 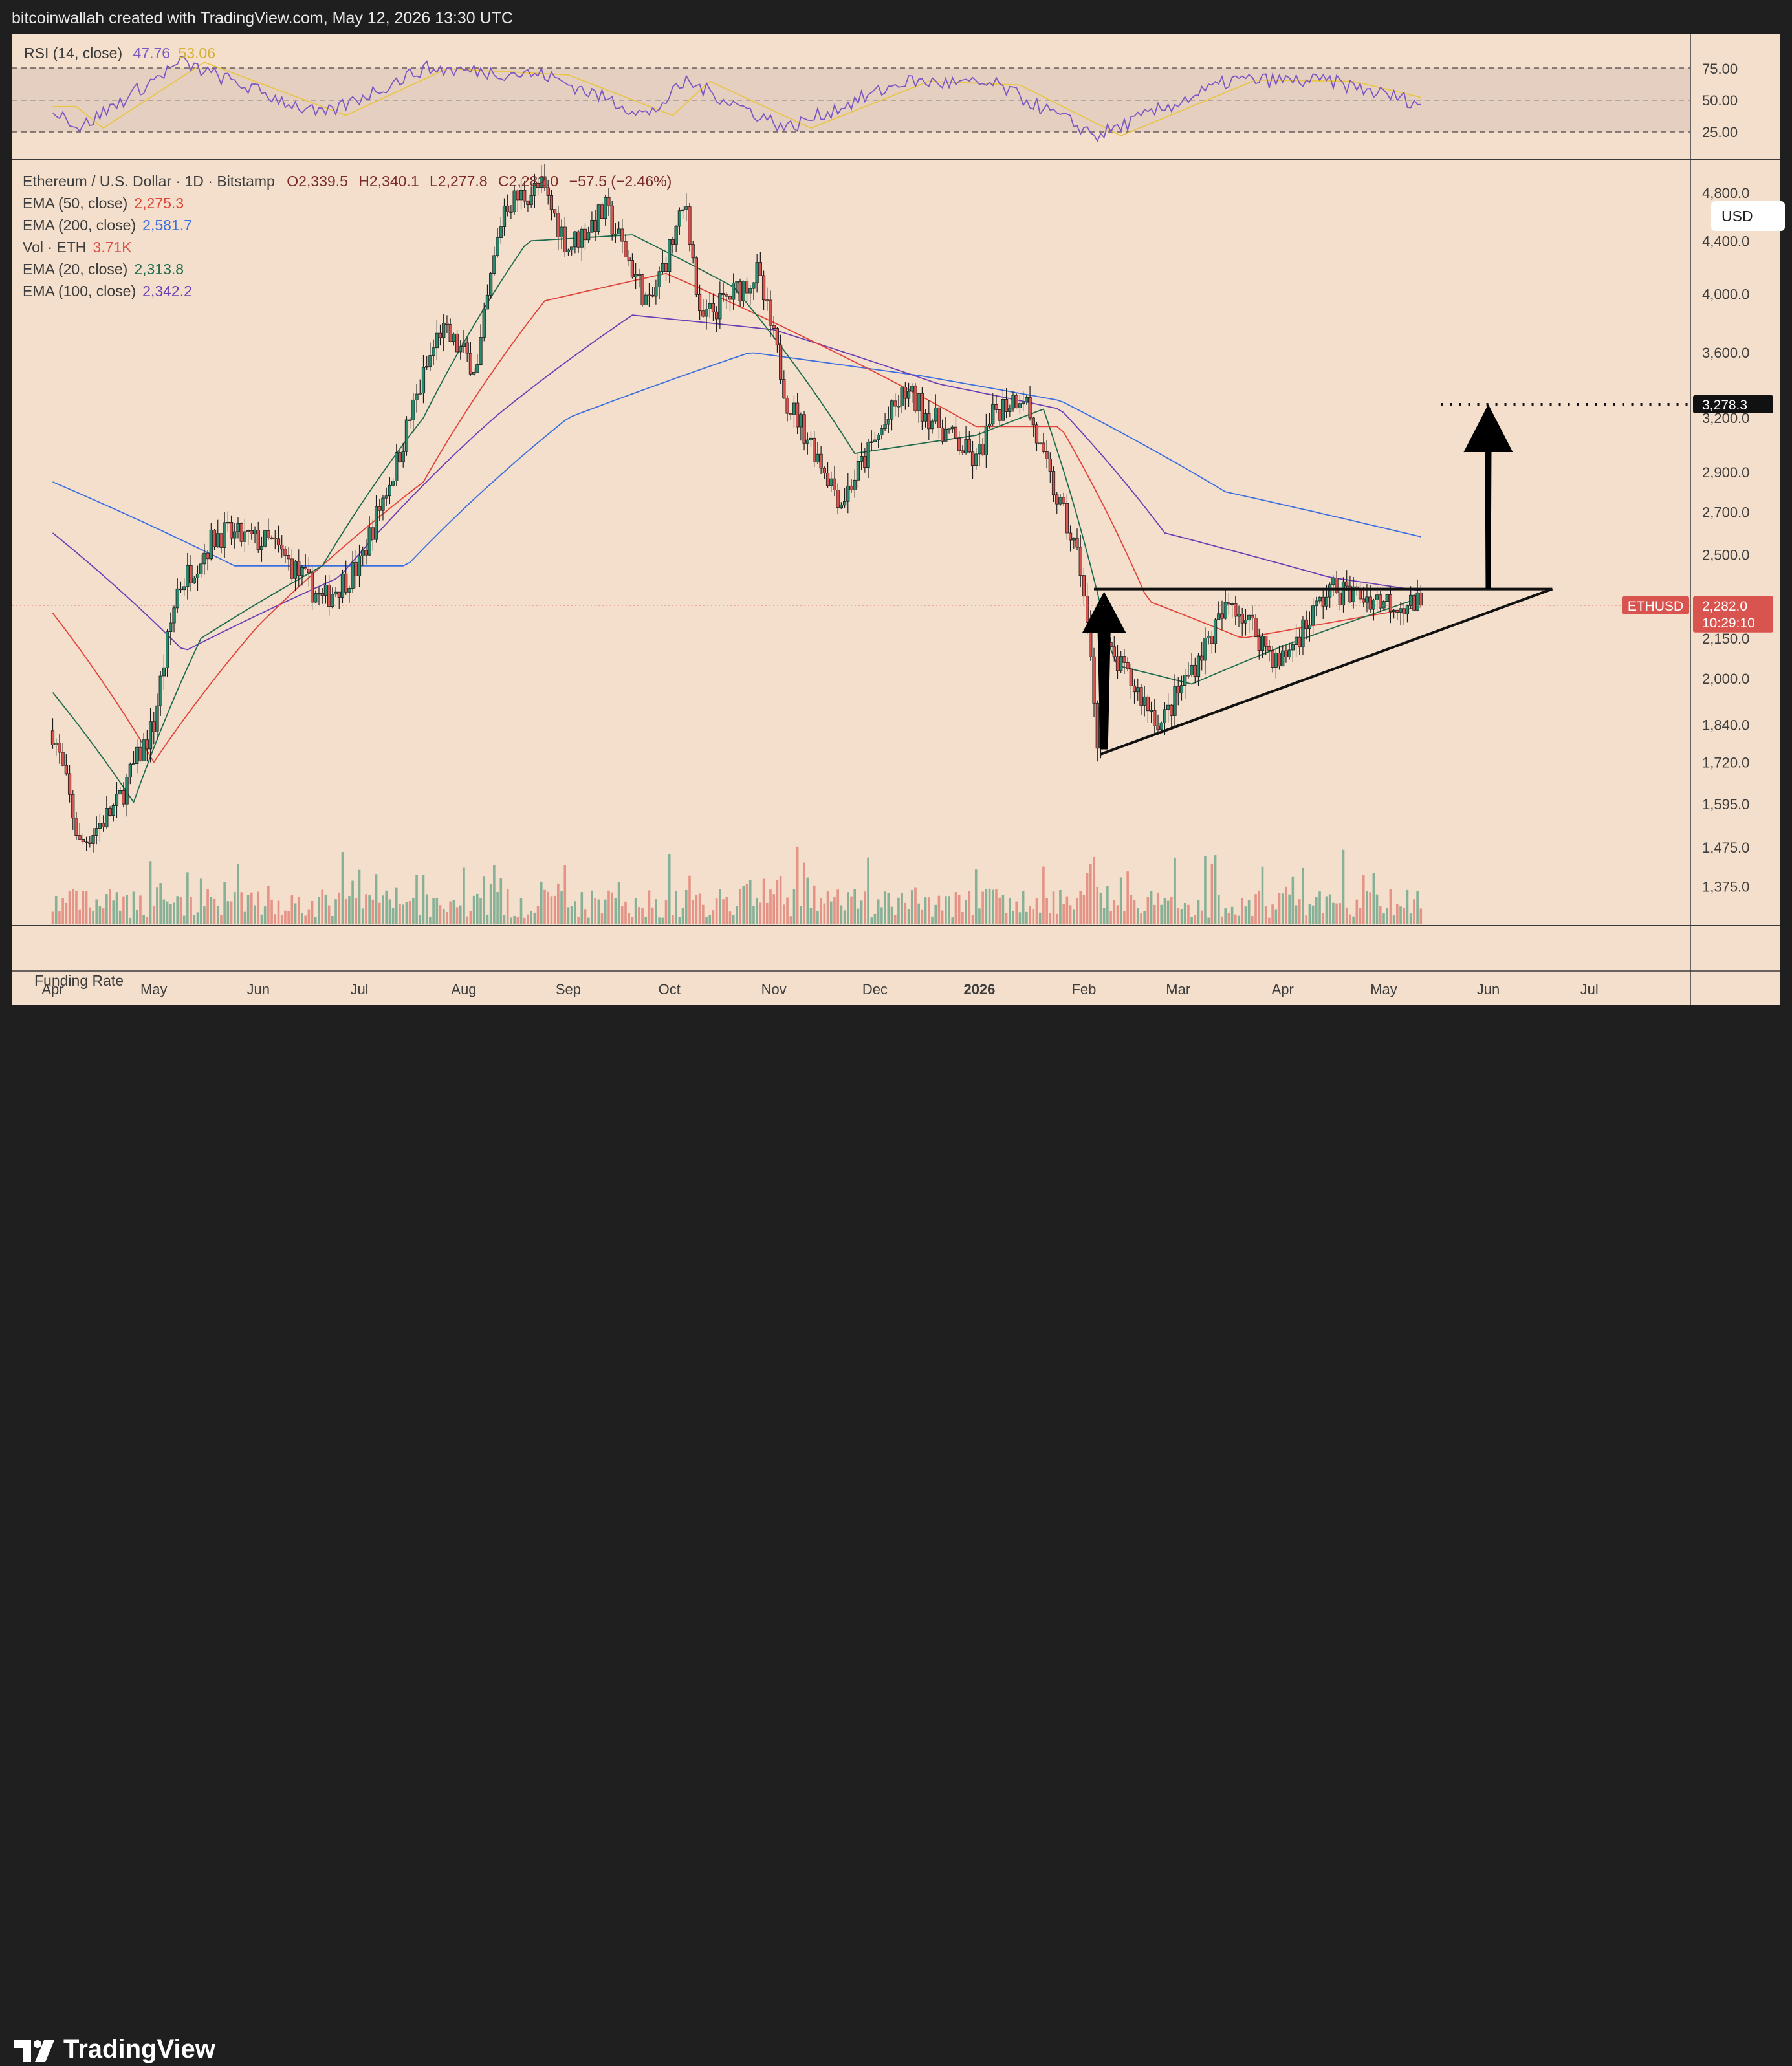 What do you see at coordinates (1725, 512) in the screenshot?
I see `price-axis-label: 2,700.0` at bounding box center [1725, 512].